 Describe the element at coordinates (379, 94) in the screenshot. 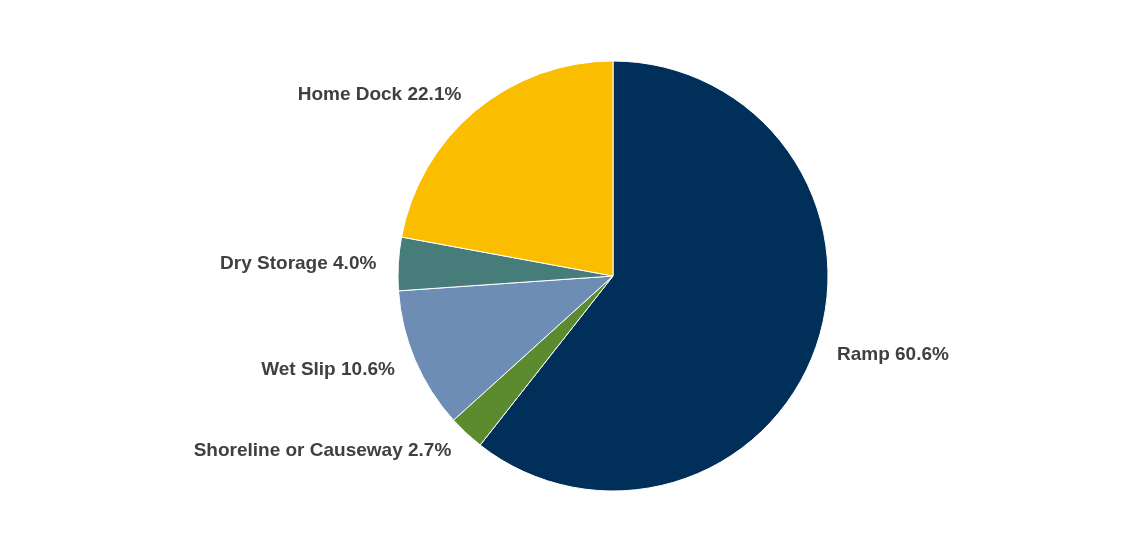

I see `slice-label: Home Dock 22.1%` at that location.